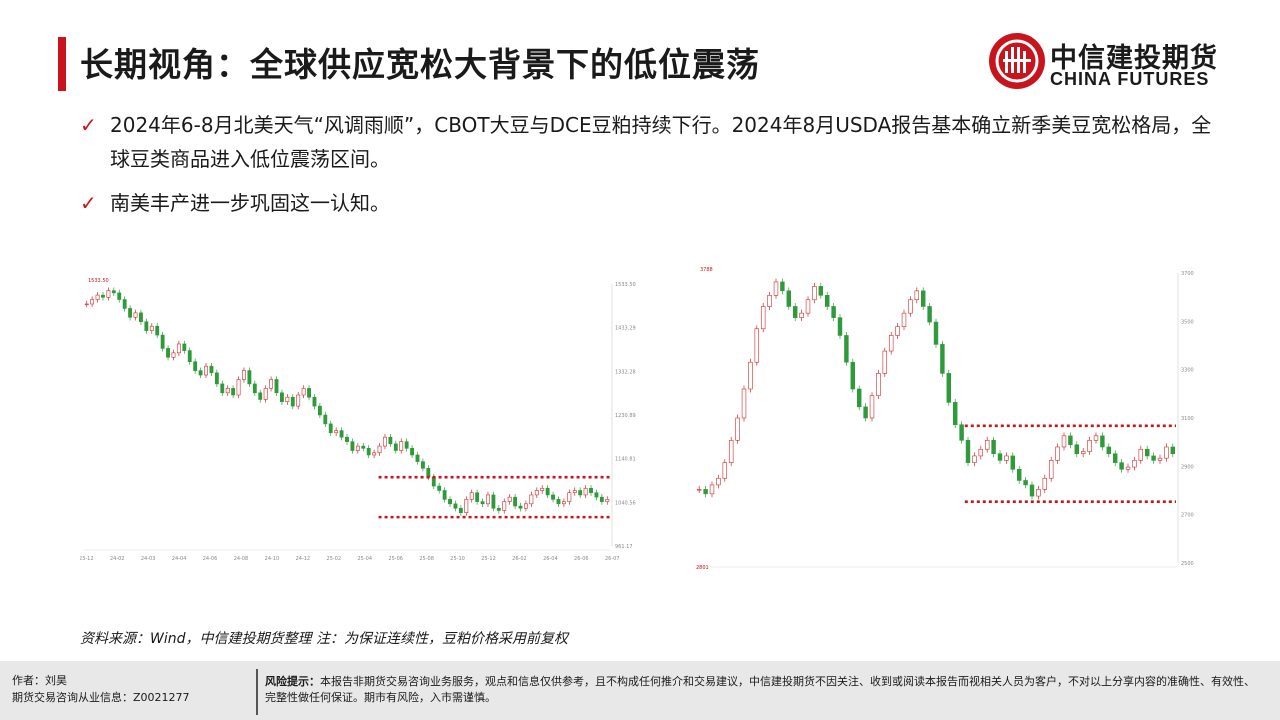  What do you see at coordinates (1187, 564) in the screenshot?
I see `y-tick-label: 2500` at bounding box center [1187, 564].